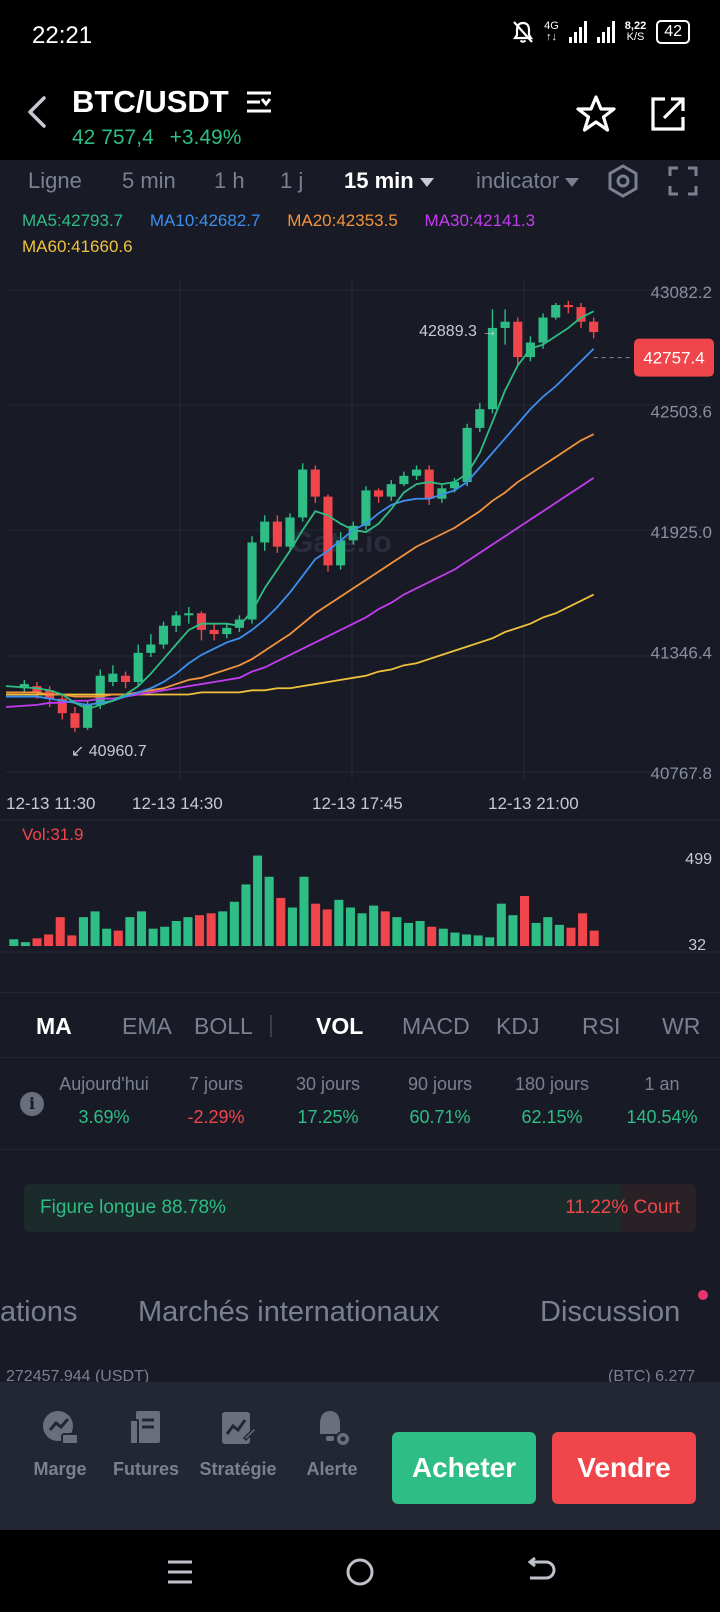 This screenshot has width=720, height=1612. What do you see at coordinates (37, 112) in the screenshot?
I see `back-arrow-icon` at bounding box center [37, 112].